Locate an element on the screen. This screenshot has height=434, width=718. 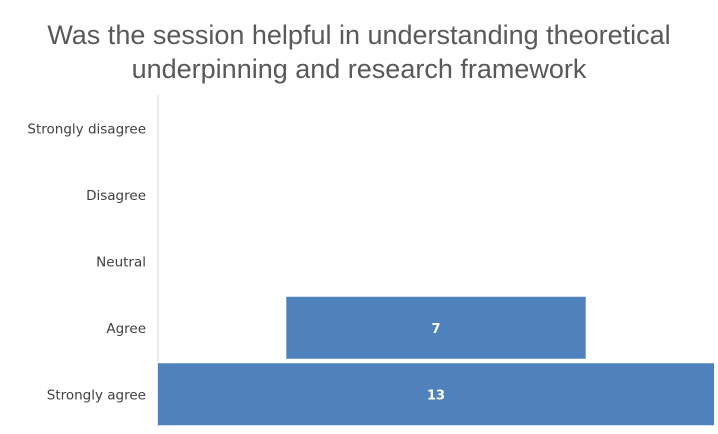
category-label: Neutral is located at coordinates (121, 262).